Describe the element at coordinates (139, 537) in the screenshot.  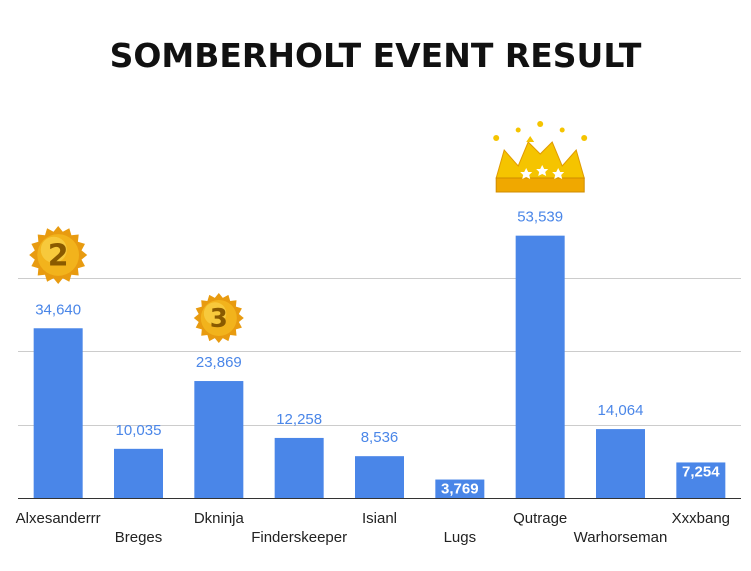
I see `x-tick-label: Breges` at that location.